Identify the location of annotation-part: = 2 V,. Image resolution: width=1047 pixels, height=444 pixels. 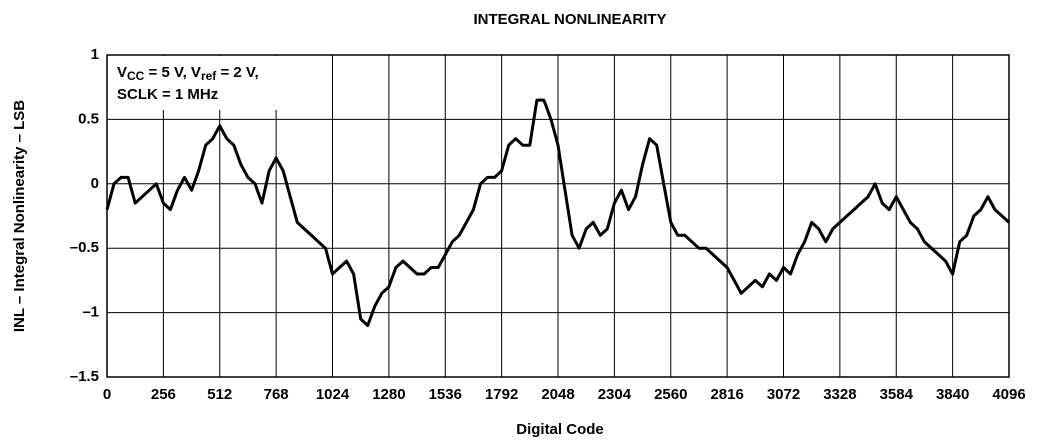
(237, 72).